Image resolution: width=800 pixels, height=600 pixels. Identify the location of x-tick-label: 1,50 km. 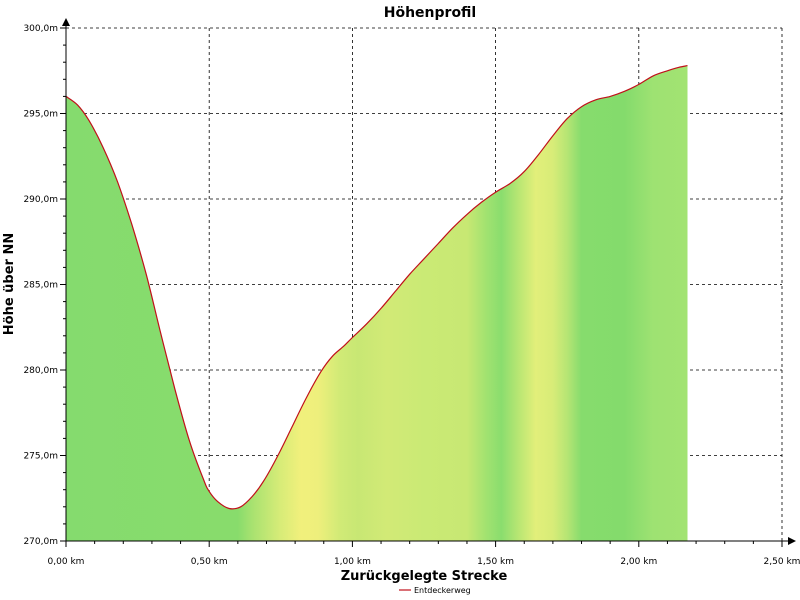
(495, 562).